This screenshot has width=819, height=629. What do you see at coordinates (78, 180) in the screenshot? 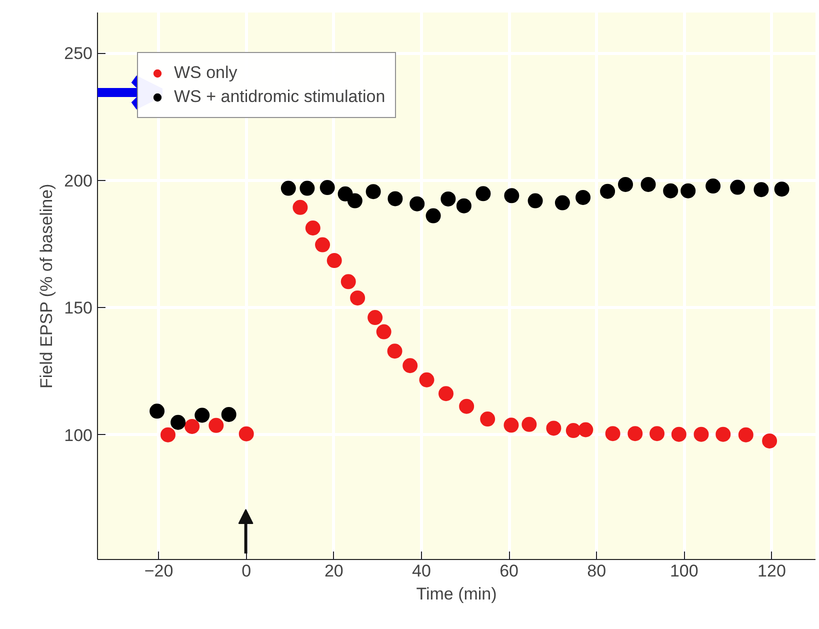
I see `y-tick-label: 200` at bounding box center [78, 180].